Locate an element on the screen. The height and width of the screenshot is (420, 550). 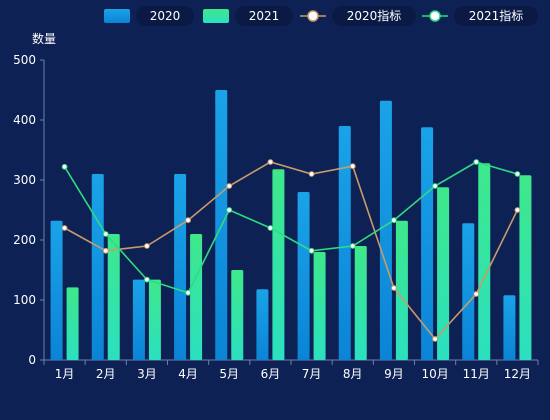
legend-label-2021: 2021 is located at coordinates (264, 16).